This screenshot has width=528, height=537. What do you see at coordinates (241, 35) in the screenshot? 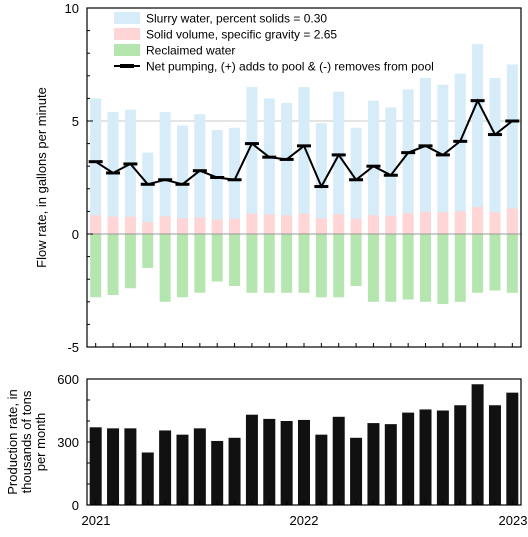
I see `legend-label: Solid volume, specific gravity = 2.65` at bounding box center [241, 35].